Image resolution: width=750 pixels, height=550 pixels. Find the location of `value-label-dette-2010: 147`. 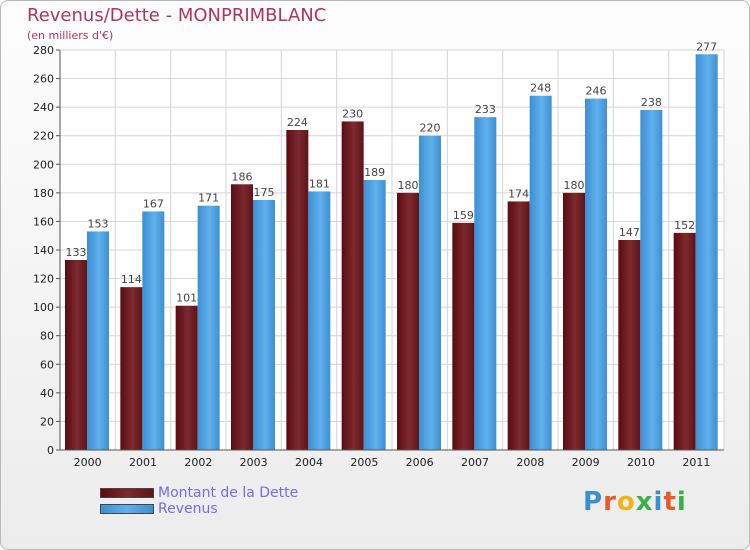

value-label-dette-2010: 147 is located at coordinates (629, 232).